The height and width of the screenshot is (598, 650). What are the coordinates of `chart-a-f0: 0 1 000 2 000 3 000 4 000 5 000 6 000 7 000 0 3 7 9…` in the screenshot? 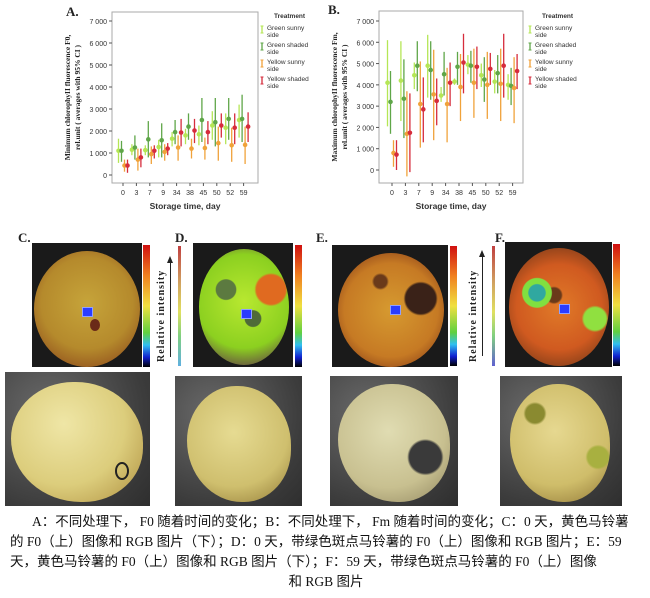 It's located at (186, 111).